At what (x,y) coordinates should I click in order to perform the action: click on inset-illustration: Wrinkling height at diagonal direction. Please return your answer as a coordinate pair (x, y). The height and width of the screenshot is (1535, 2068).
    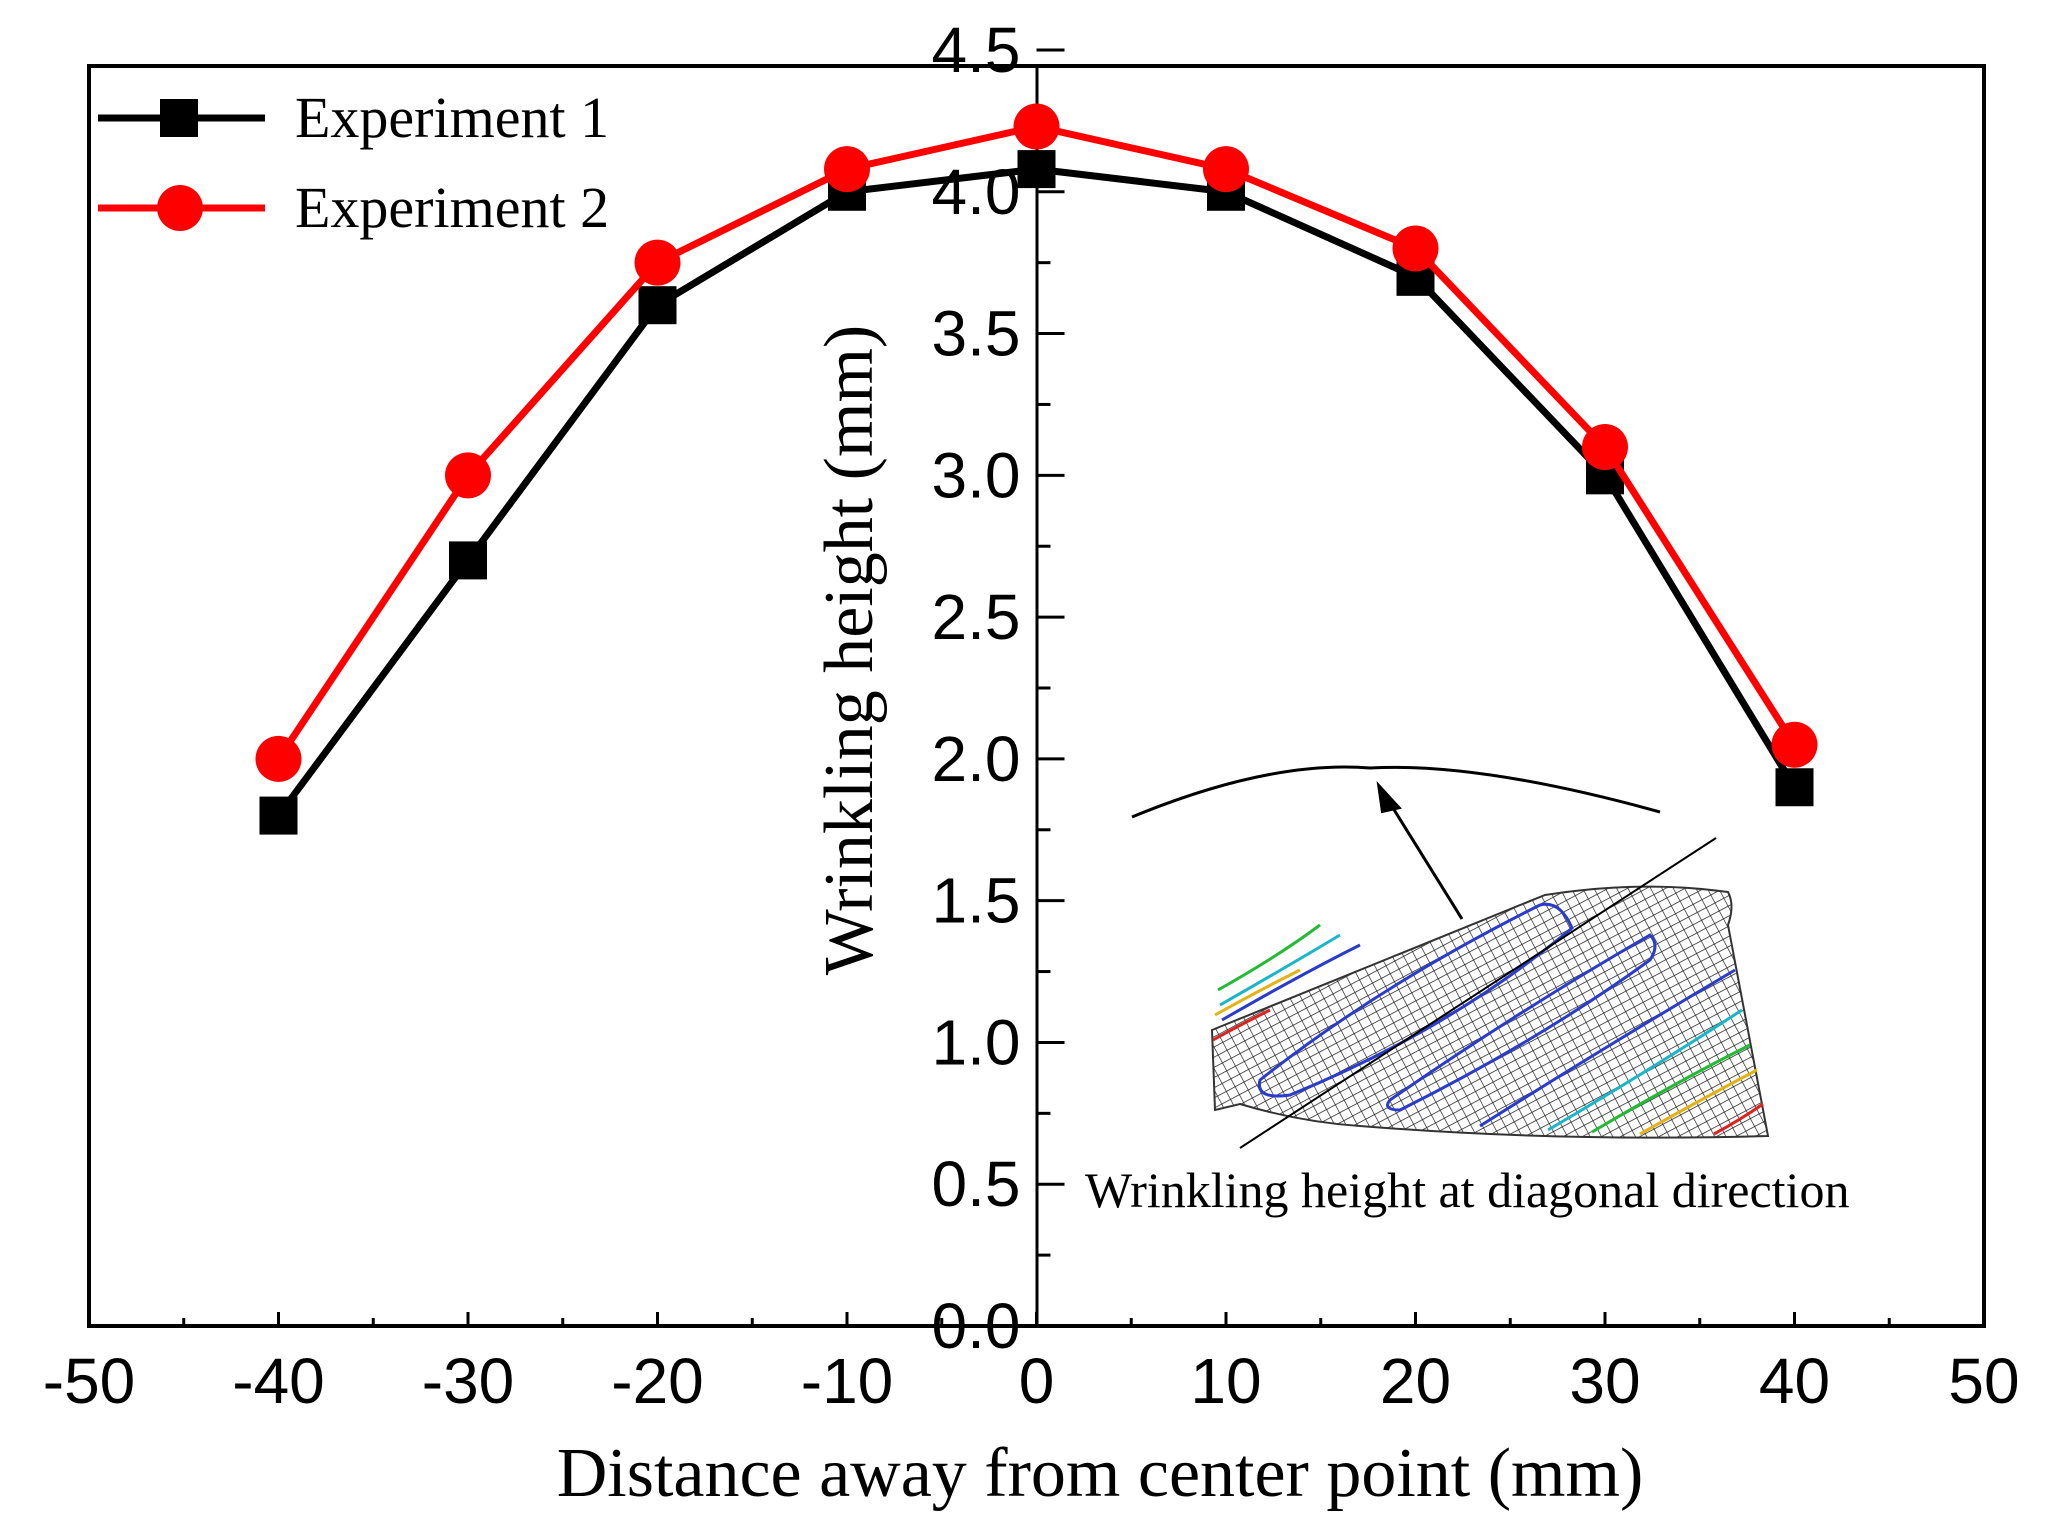
    Looking at the image, I should click on (1467, 991).